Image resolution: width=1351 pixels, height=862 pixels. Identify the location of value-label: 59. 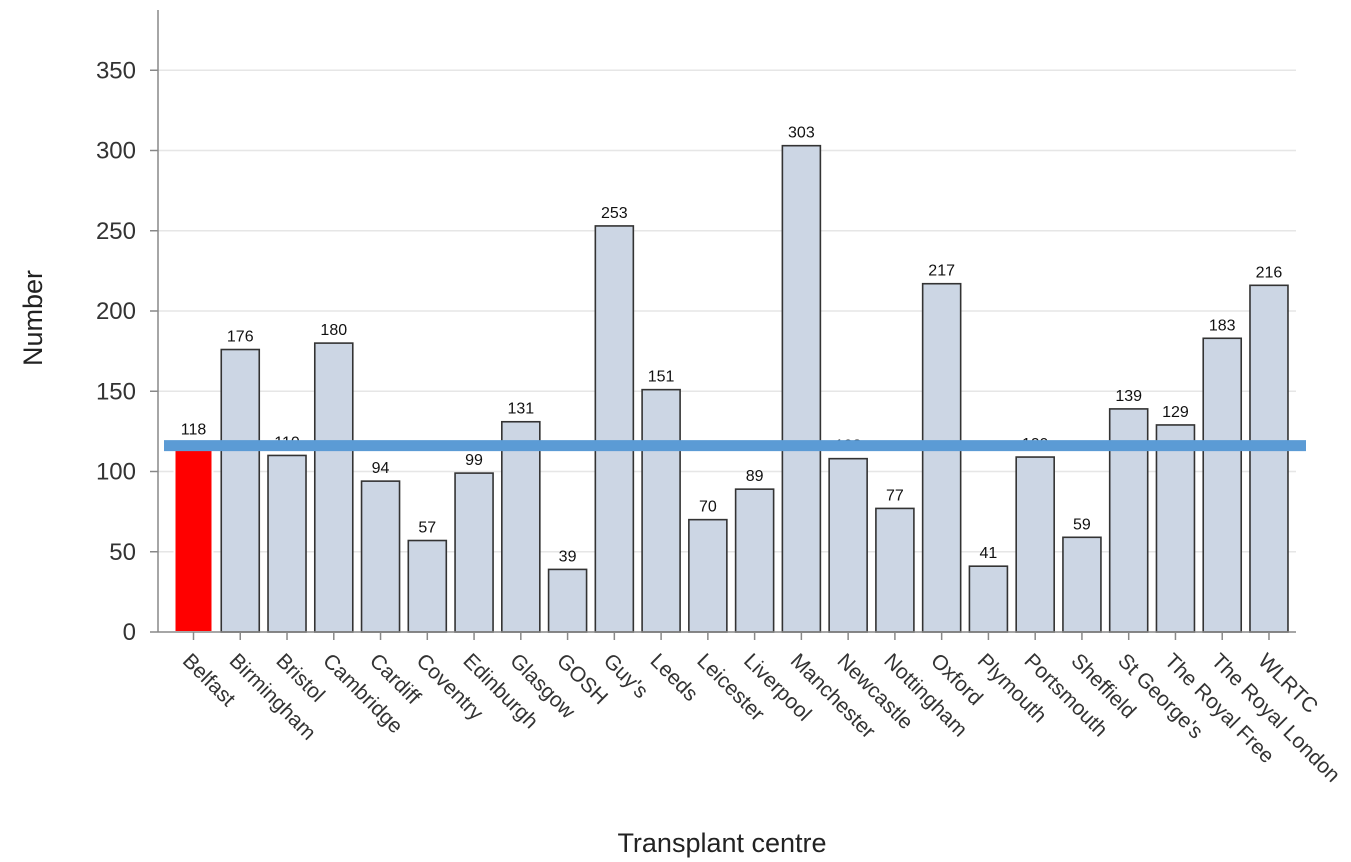
(1082, 524).